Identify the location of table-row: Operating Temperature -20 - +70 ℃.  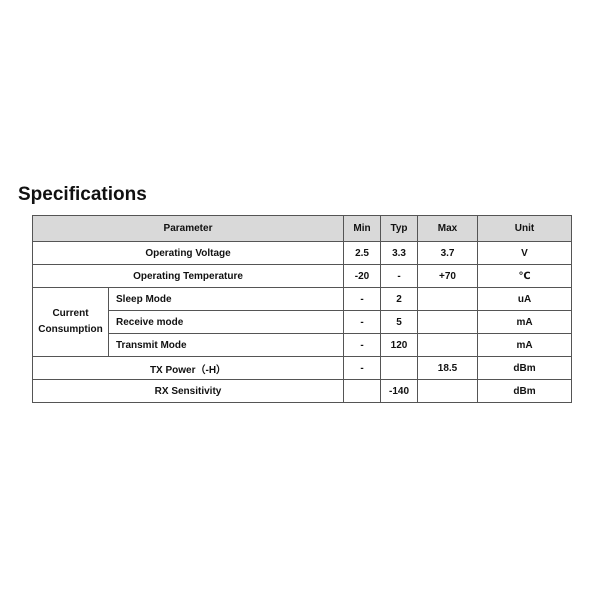
(302, 276).